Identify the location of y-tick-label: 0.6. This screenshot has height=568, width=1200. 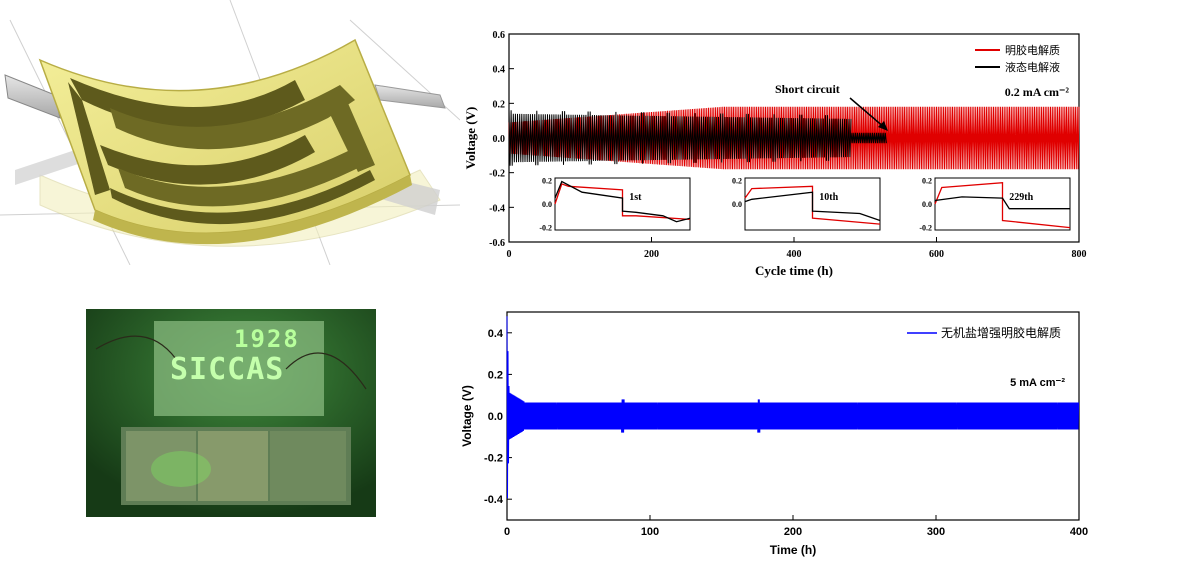
(499, 35).